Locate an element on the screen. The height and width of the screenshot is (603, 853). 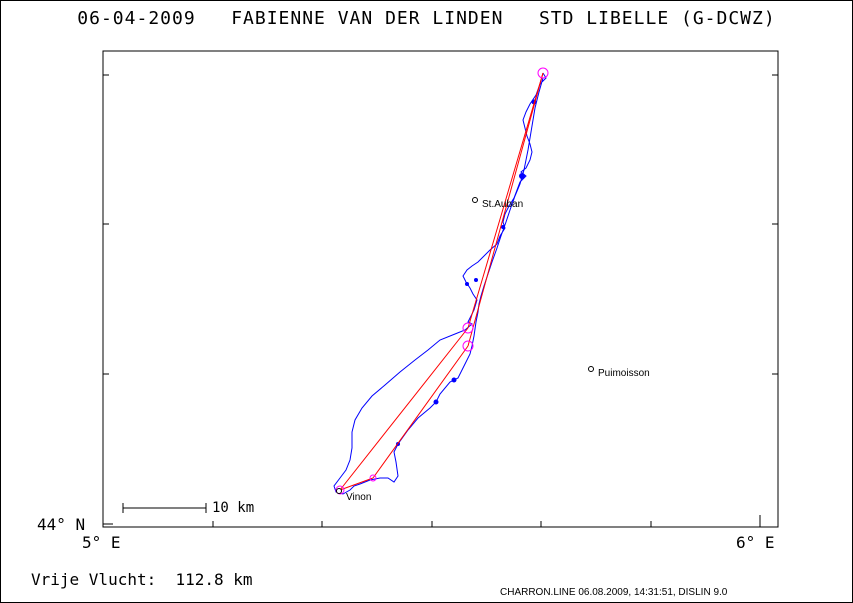
distance-label: Vrije Vlucht: is located at coordinates (94, 579).